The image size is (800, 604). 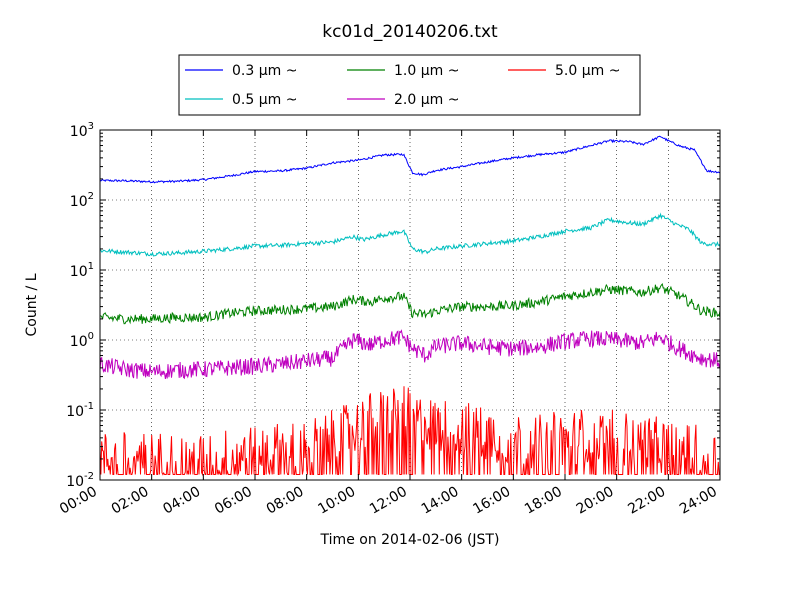 I want to click on y-tick-label: 10², so click(x=82, y=200).